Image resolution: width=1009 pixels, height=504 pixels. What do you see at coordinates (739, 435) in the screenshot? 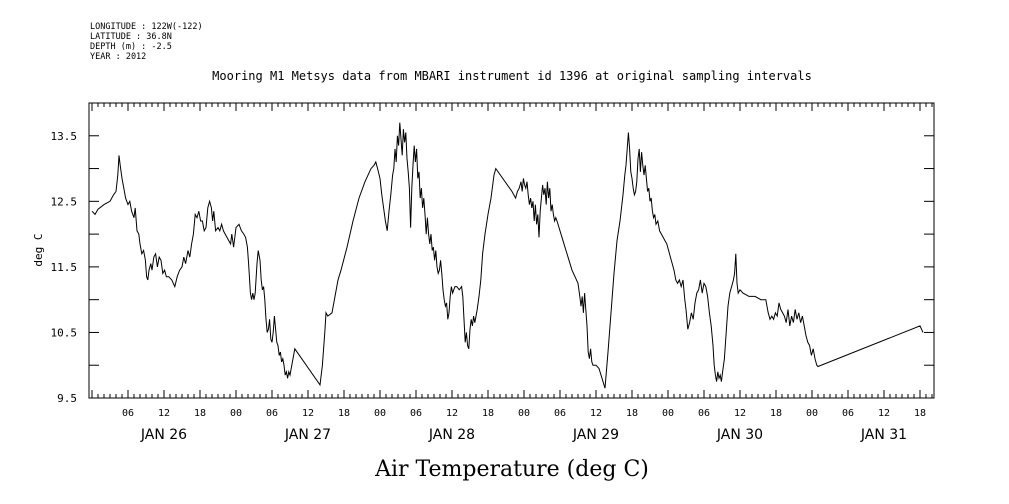
I see `x-day-label: JAN 30` at bounding box center [739, 435].